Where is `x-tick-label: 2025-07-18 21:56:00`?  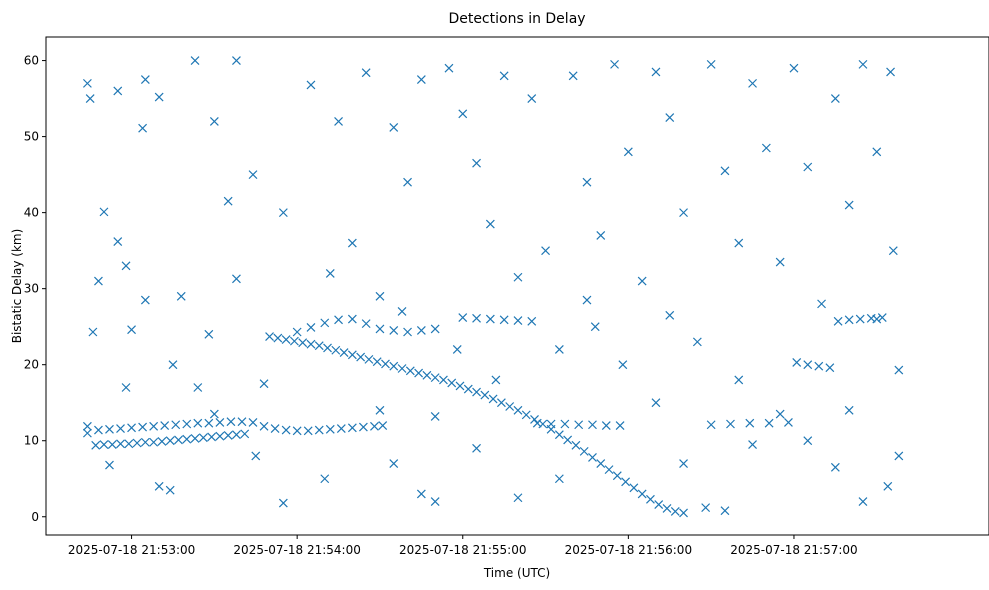 x-tick-label: 2025-07-18 21:56:00 is located at coordinates (628, 550).